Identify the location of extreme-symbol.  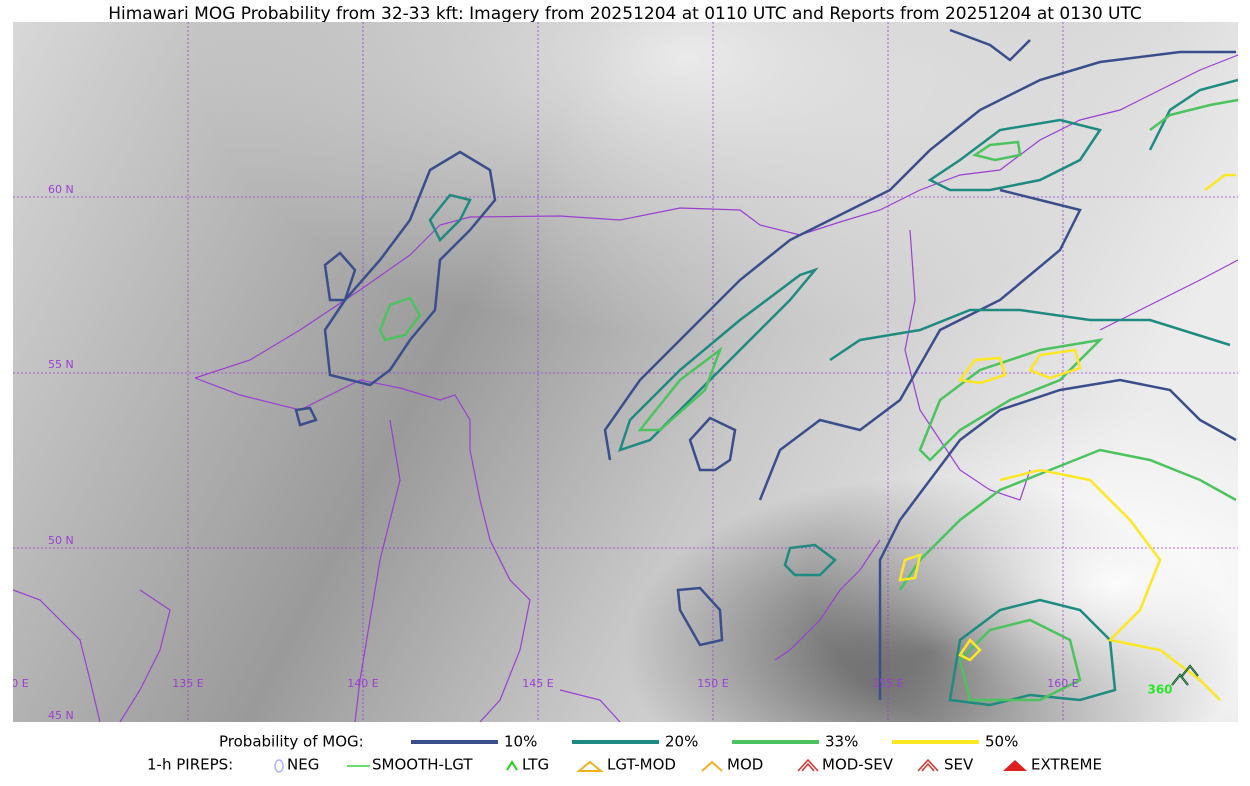
(1015, 765).